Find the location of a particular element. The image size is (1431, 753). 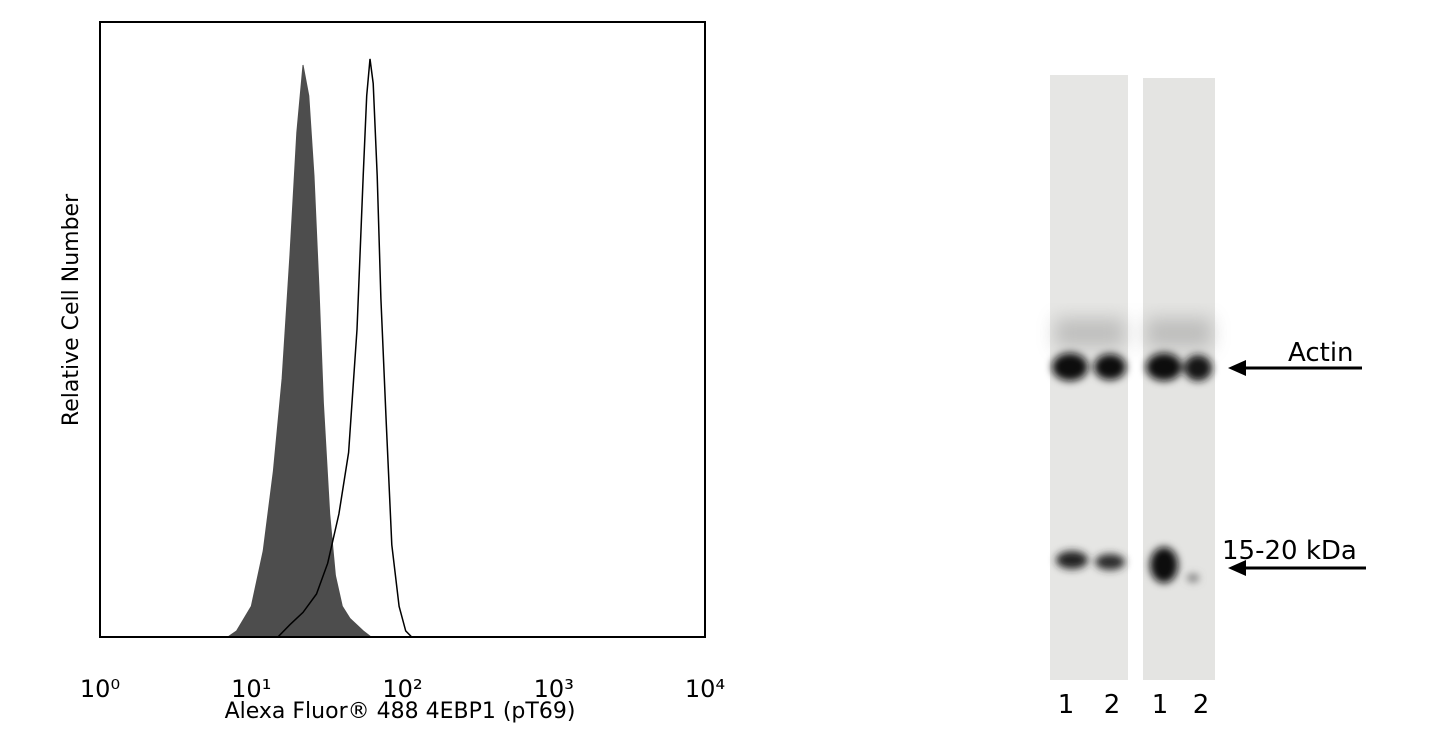

x-tick-label: 10⁰ is located at coordinates (100, 689).